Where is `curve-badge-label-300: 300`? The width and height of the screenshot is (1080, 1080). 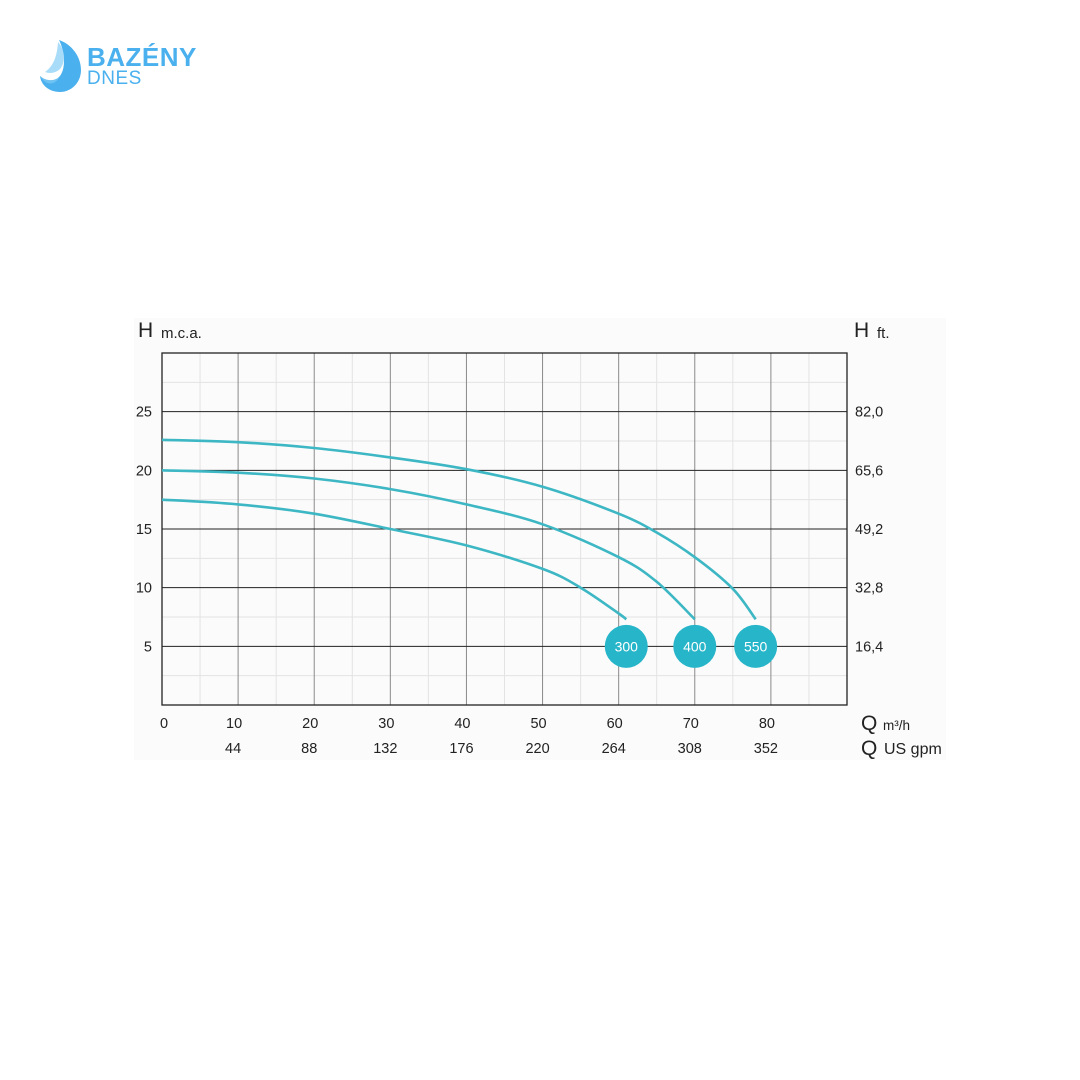
curve-badge-label-300: 300 is located at coordinates (627, 646).